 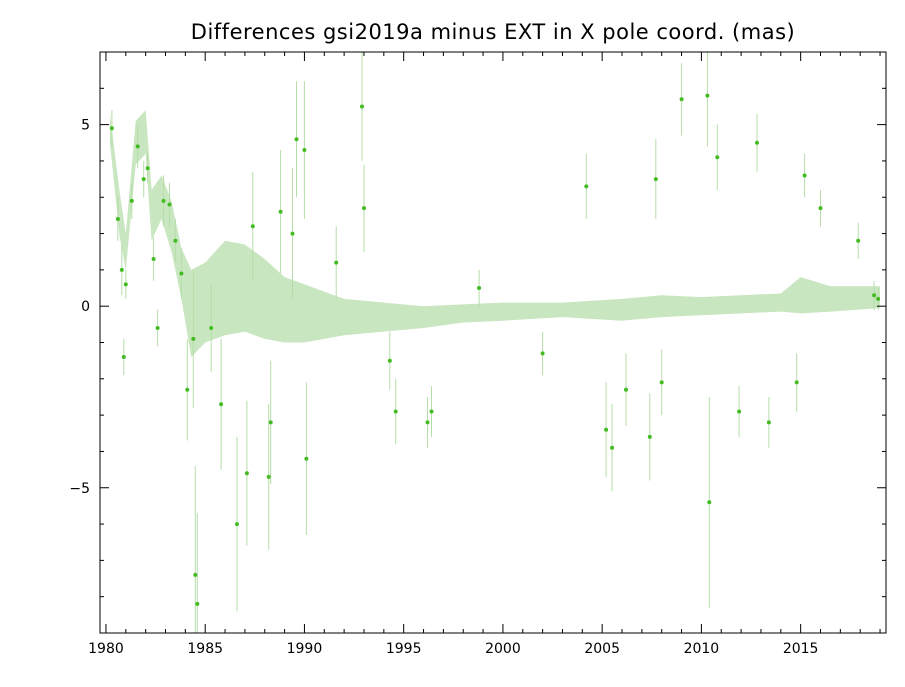 I want to click on x-tick-label: 2005, so click(x=602, y=649).